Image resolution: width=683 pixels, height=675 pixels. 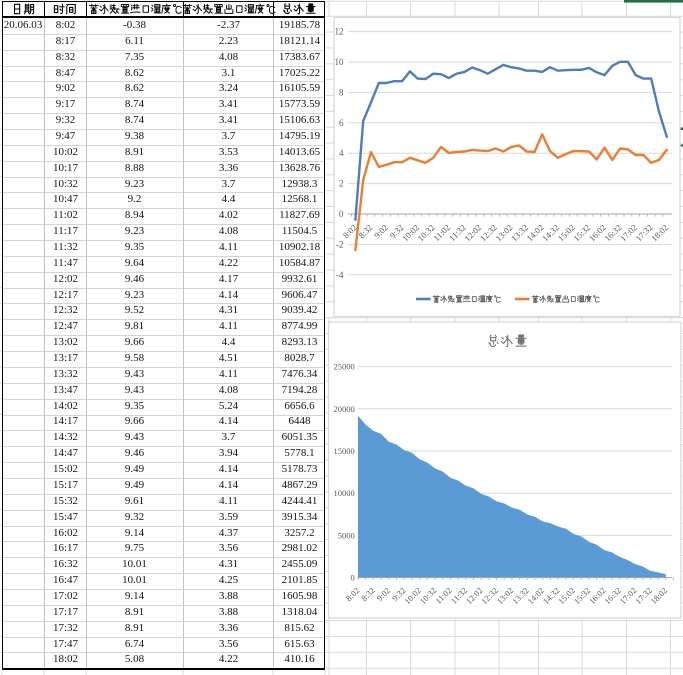 I want to click on svg-text: 20000, so click(x=344, y=409).